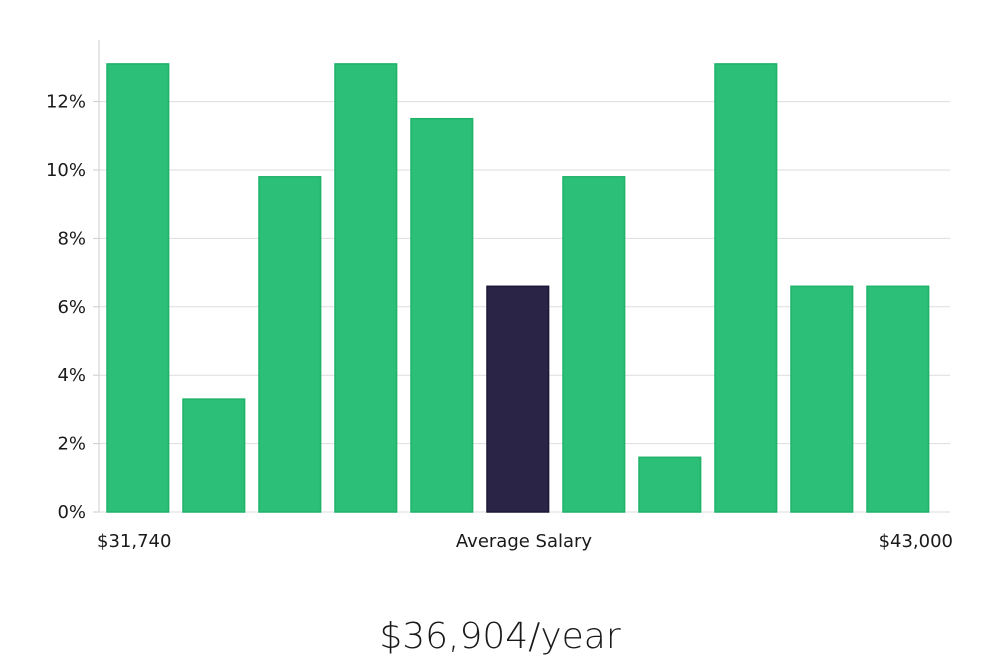 This screenshot has height=664, width=1000. What do you see at coordinates (71, 444) in the screenshot?
I see `y-tick-label: 2%` at bounding box center [71, 444].